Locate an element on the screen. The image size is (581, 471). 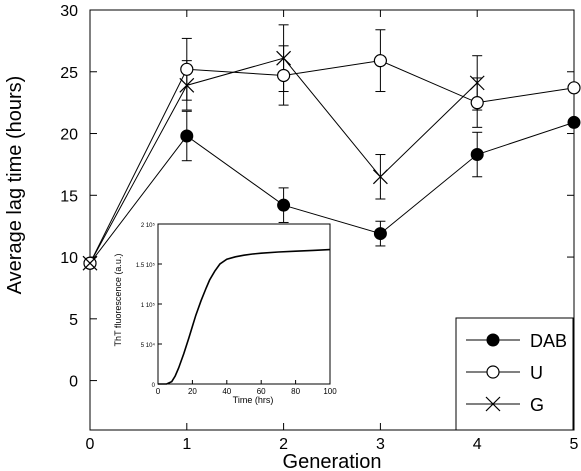
main-x-axis-label: Generation is located at coordinates (332, 461).